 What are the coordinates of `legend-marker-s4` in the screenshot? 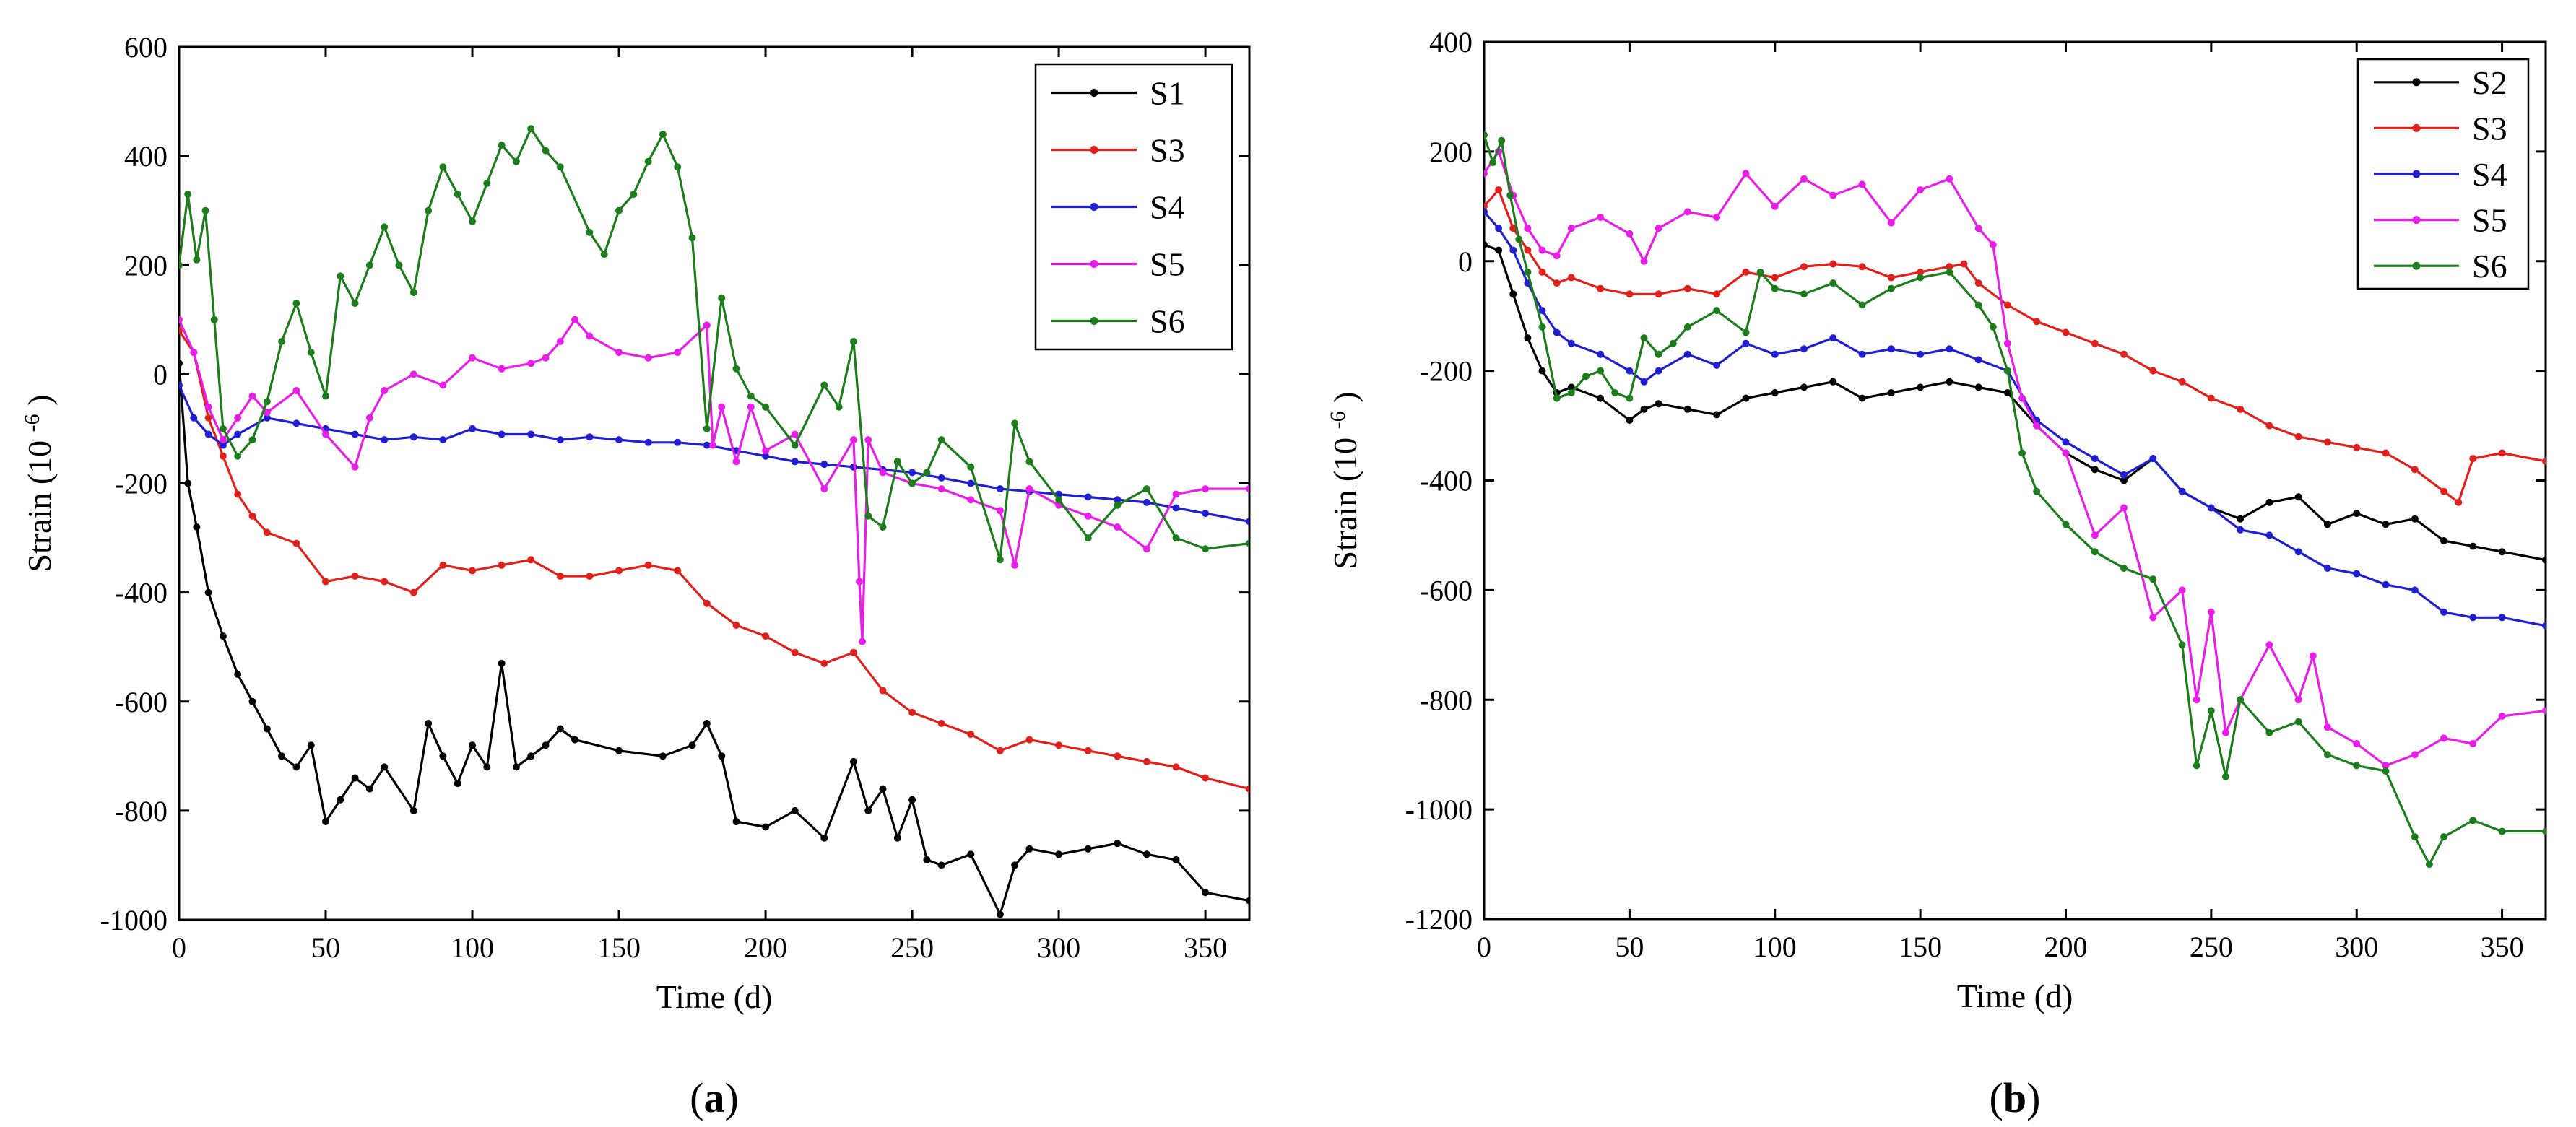 It's located at (1094, 207).